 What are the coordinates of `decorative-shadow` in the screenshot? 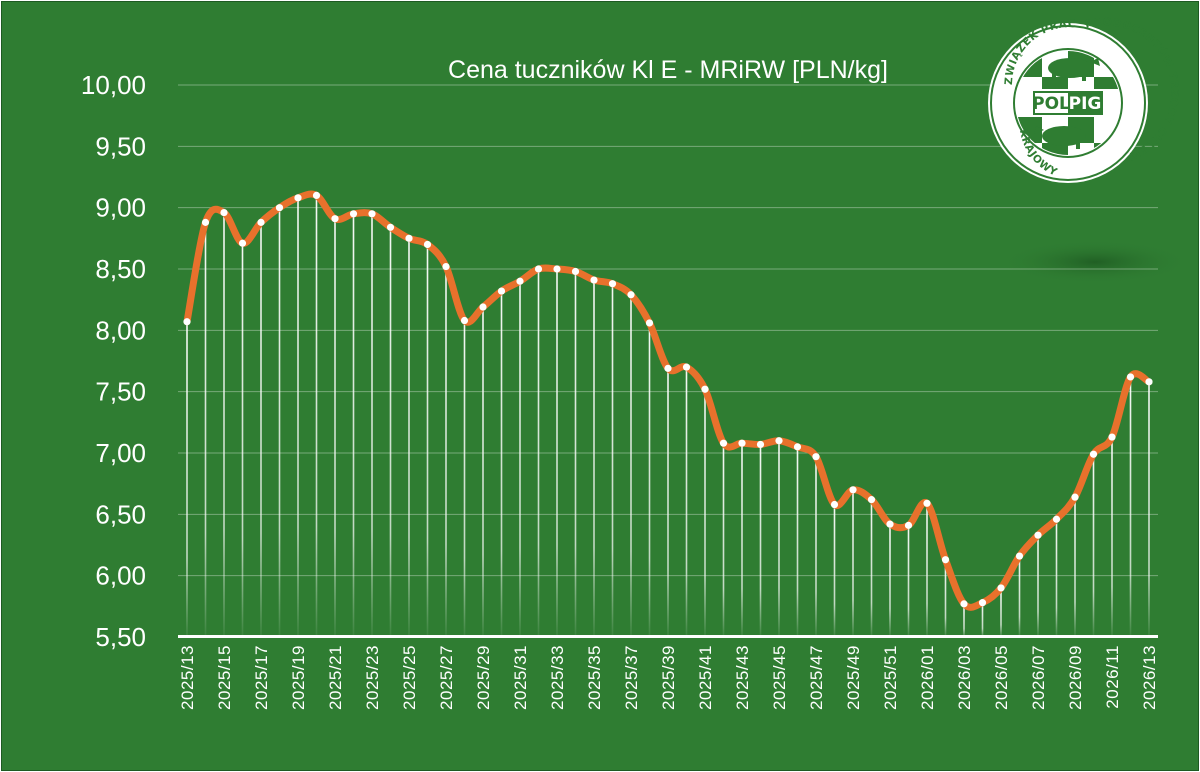 It's located at (1095, 262).